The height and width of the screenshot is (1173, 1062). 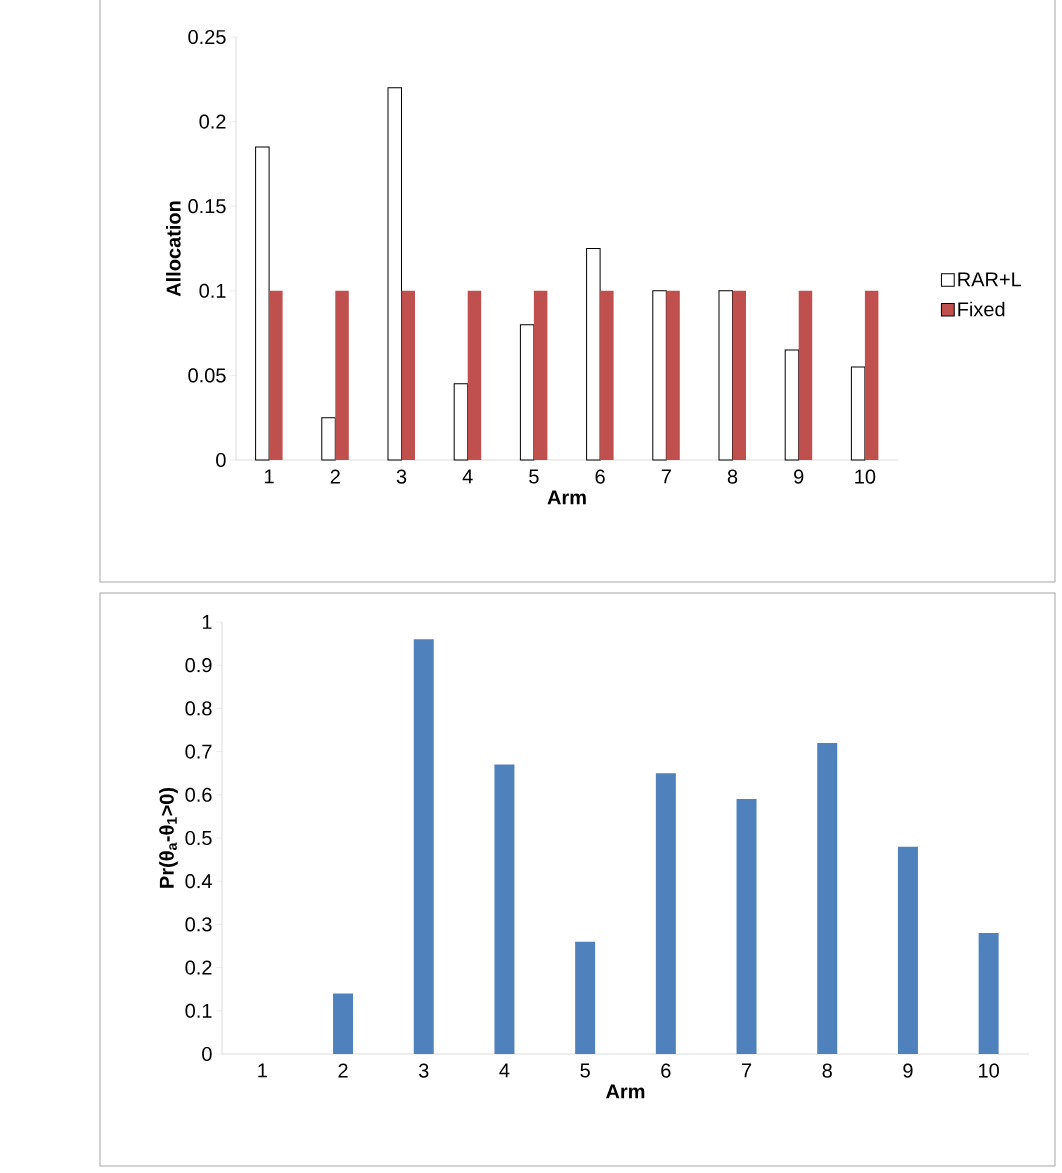 What do you see at coordinates (198, 708) in the screenshot?
I see `y-tick-label: 0.8` at bounding box center [198, 708].